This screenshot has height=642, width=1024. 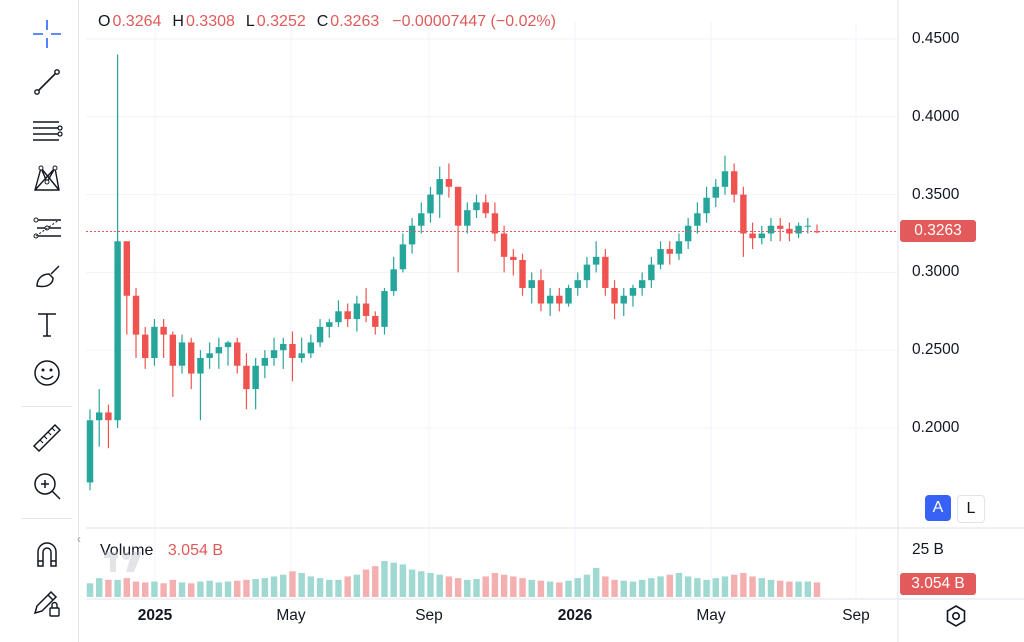 I want to click on open-value: 0.3264, so click(x=137, y=21).